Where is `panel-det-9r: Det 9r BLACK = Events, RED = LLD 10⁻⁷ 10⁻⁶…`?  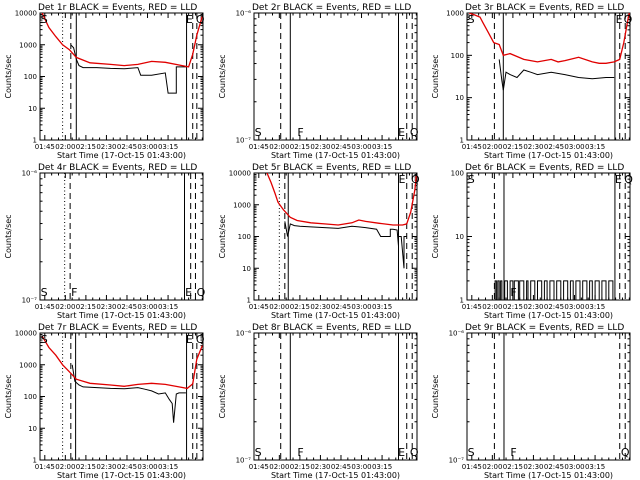 panel-det-9r: Det 9r BLACK = Events, RED = LLD 10⁻⁷ 10⁻⁶… is located at coordinates (531, 401).